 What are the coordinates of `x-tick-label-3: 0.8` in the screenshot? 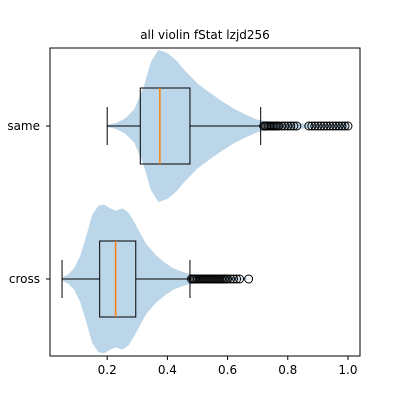 It's located at (287, 370).